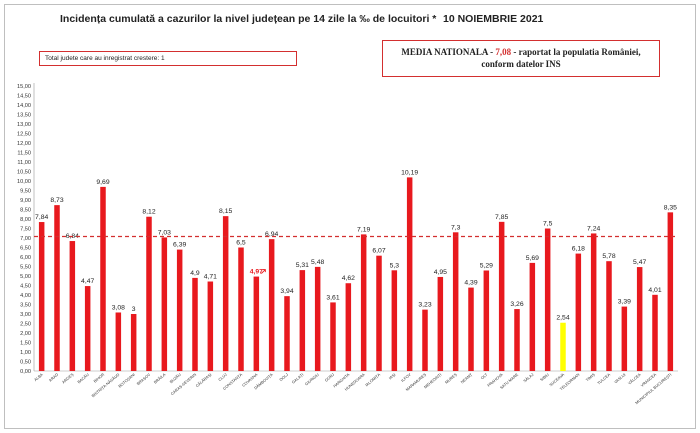 Image resolution: width=700 pixels, height=433 pixels. Describe the element at coordinates (24, 173) in the screenshot. I see `y-tick-label: 10,50` at that location.